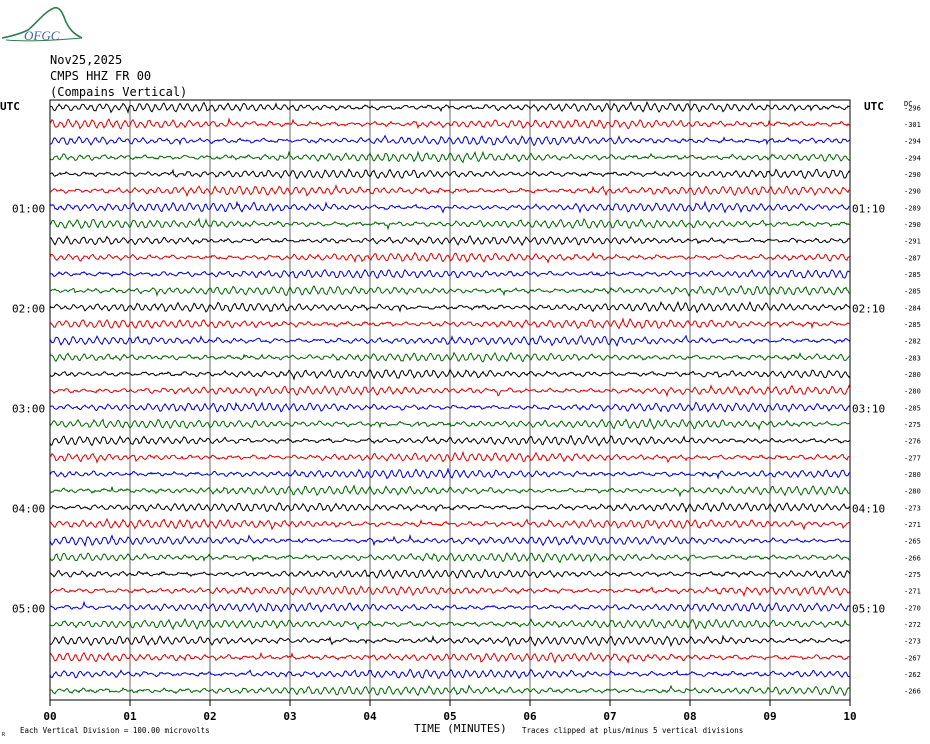 The width and height of the screenshot is (930, 744). Describe the element at coordinates (209, 716) in the screenshot. I see `x-tick-label: 02` at that location.